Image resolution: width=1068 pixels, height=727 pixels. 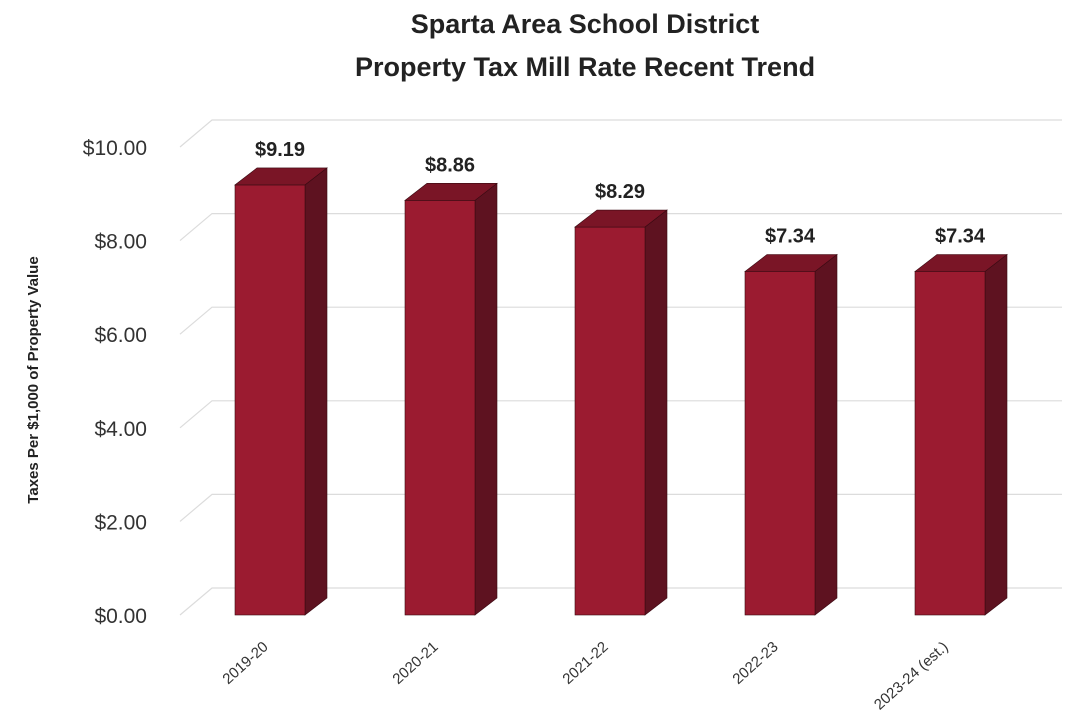 I want to click on y-tick-label: $6.00, so click(x=120, y=335).